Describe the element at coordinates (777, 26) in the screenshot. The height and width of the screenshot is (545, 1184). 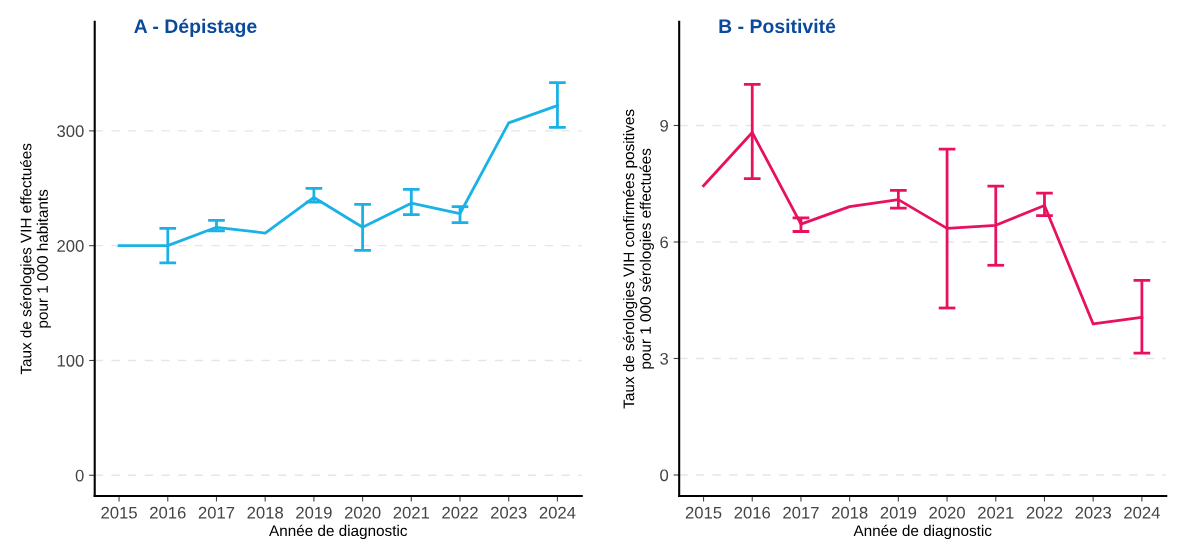
I see `chart-title: B - Positivité` at that location.